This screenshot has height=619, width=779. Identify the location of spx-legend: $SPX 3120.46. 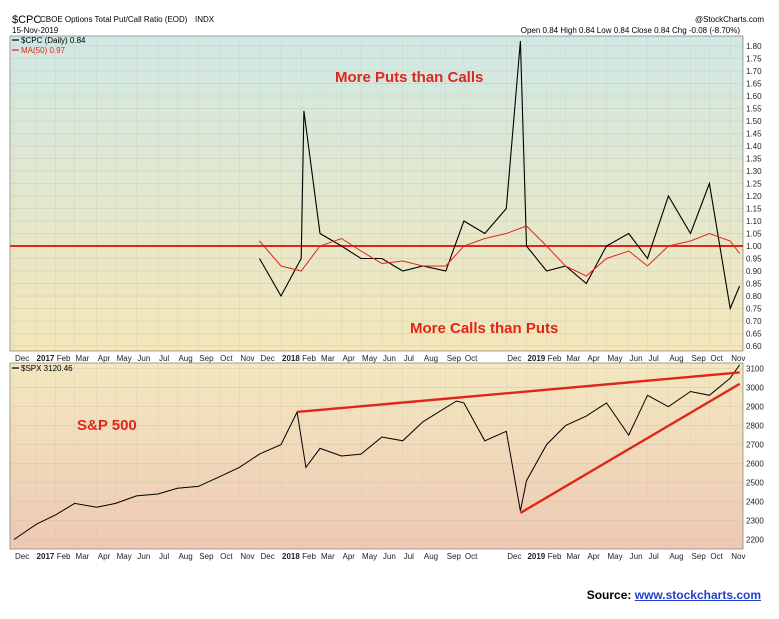
(42, 368).